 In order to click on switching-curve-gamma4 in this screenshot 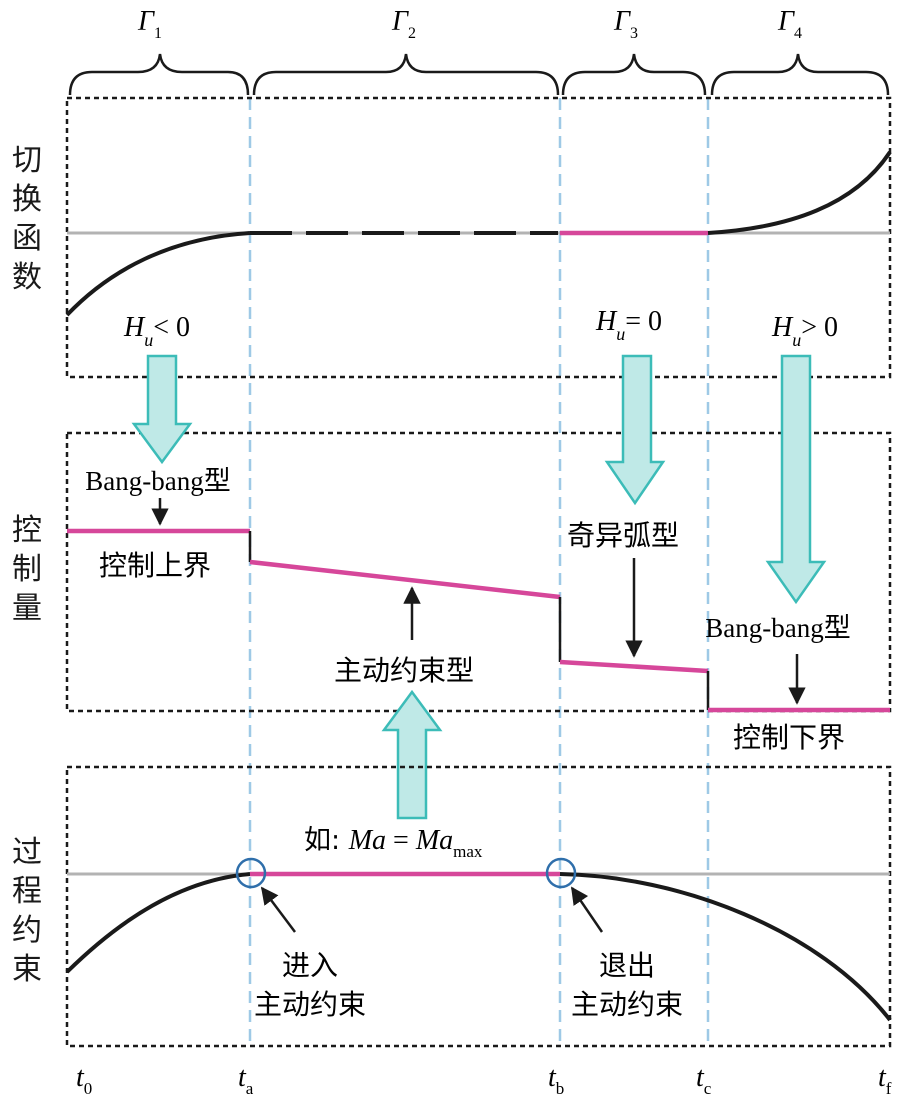, I will do `click(799, 192)`.